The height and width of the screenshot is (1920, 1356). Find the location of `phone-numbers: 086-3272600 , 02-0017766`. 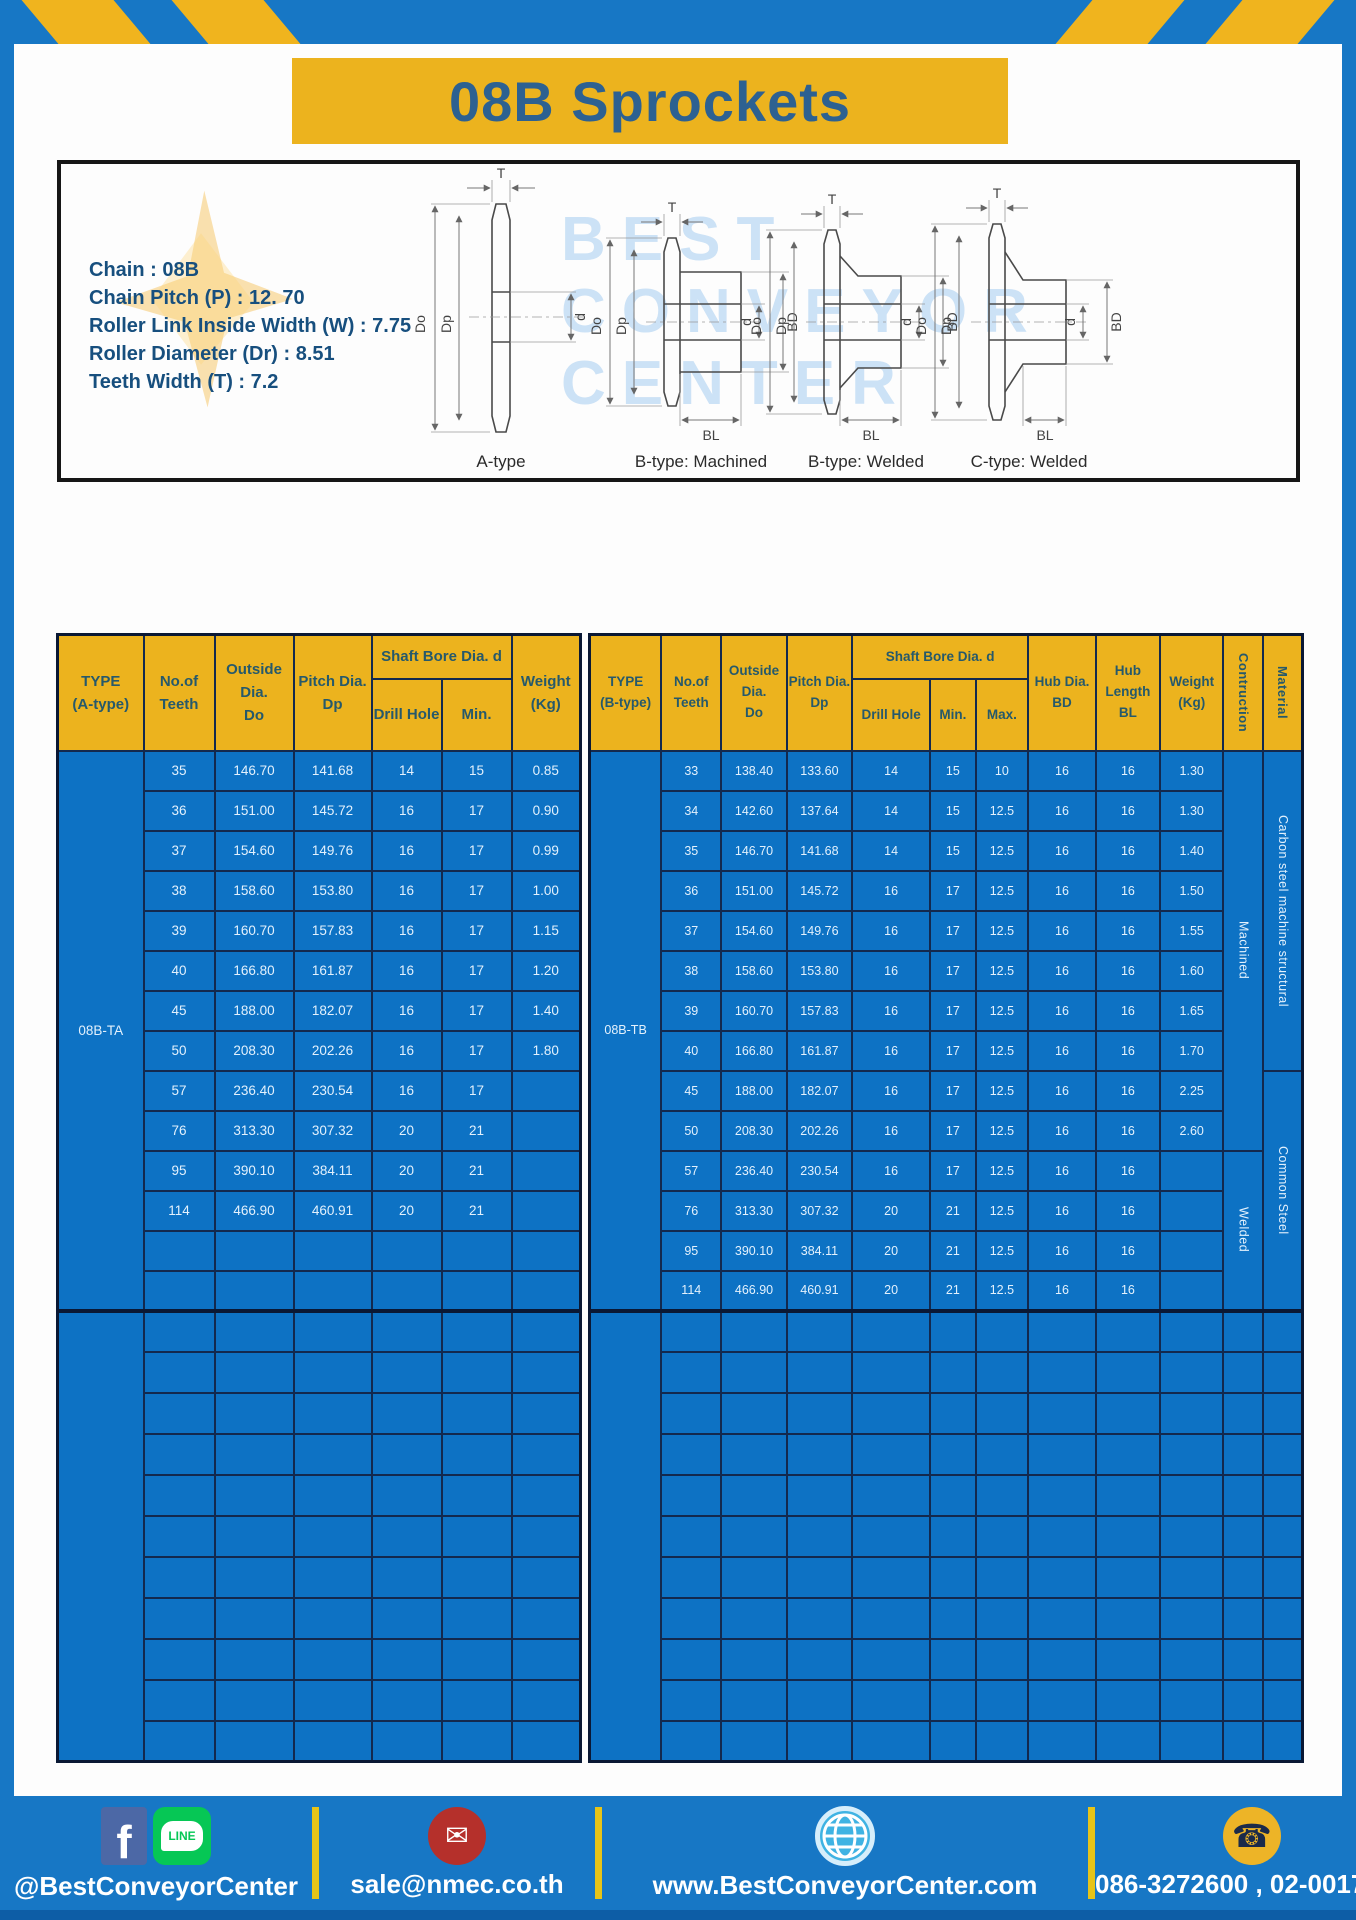

phone-numbers: 086-3272600 , 02-0017766 is located at coordinates (1225, 1883).